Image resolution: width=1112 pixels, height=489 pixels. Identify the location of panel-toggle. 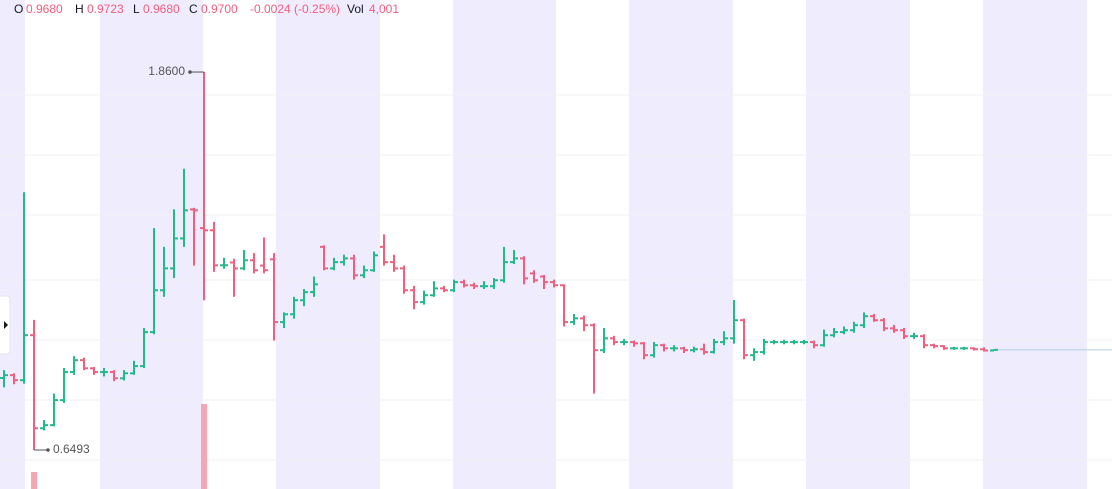
(5, 325).